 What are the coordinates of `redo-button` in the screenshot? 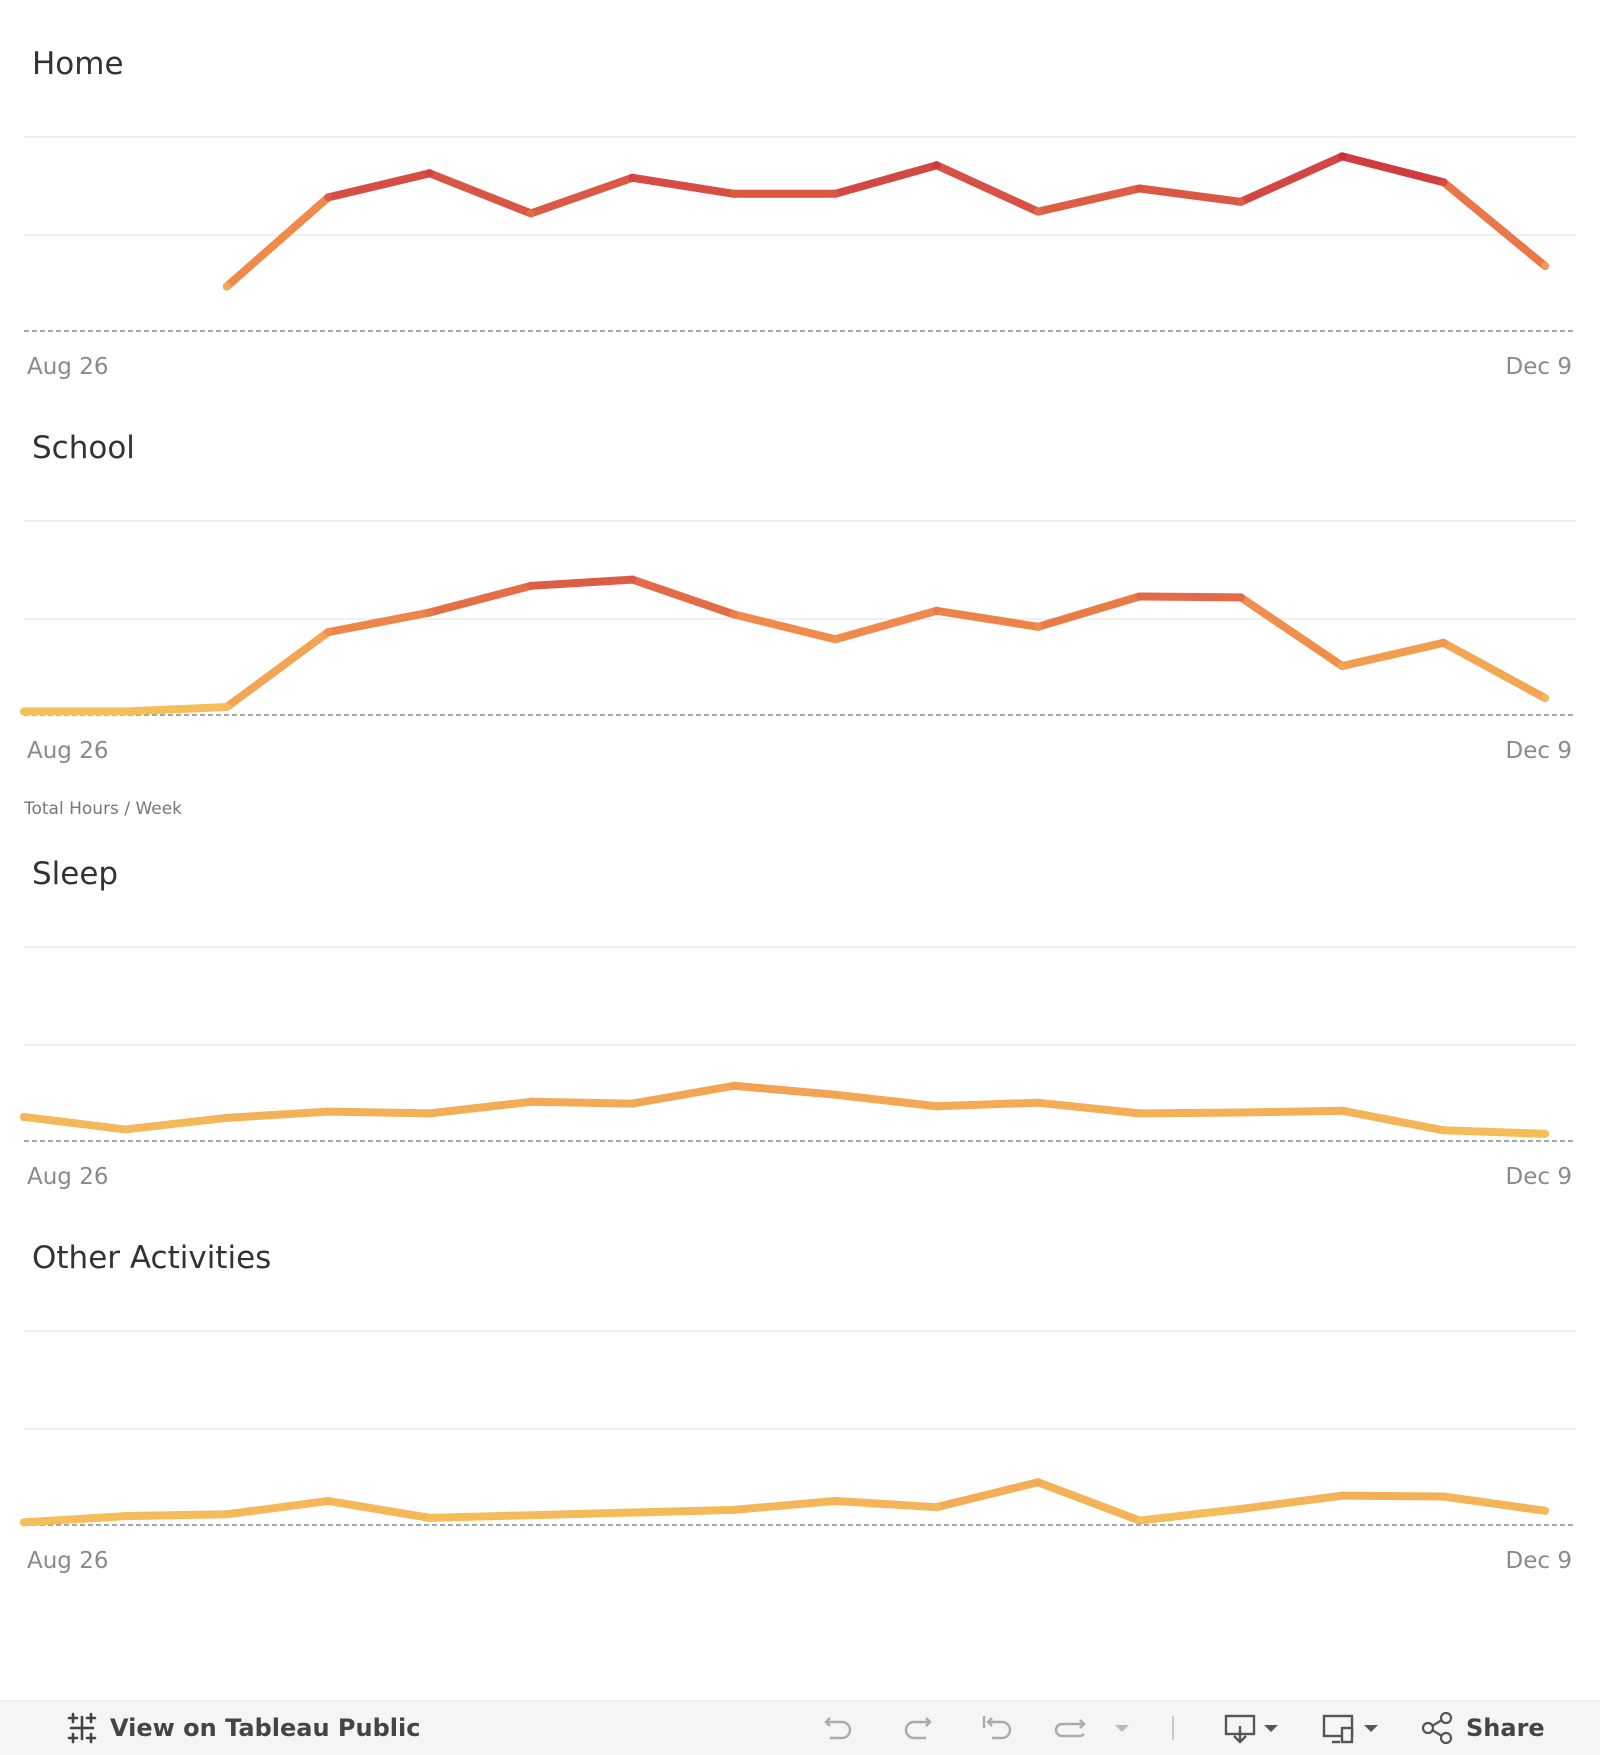 It's located at (918, 1728).